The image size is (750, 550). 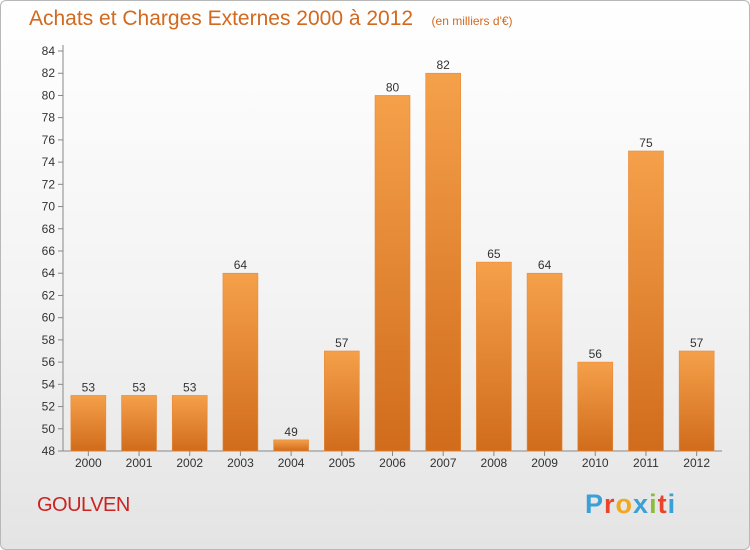 What do you see at coordinates (49, 429) in the screenshot?
I see `y-tick-label: 50` at bounding box center [49, 429].